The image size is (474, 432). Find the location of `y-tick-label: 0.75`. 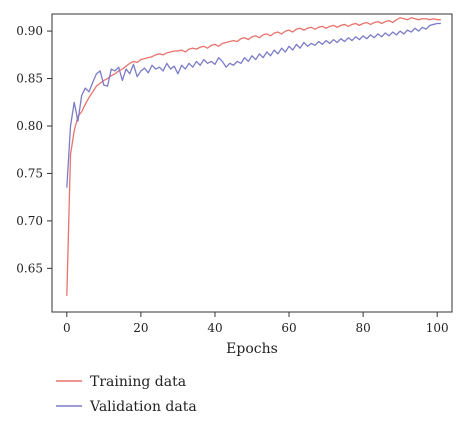

y-tick-label: 0.75 is located at coordinates (29, 173).